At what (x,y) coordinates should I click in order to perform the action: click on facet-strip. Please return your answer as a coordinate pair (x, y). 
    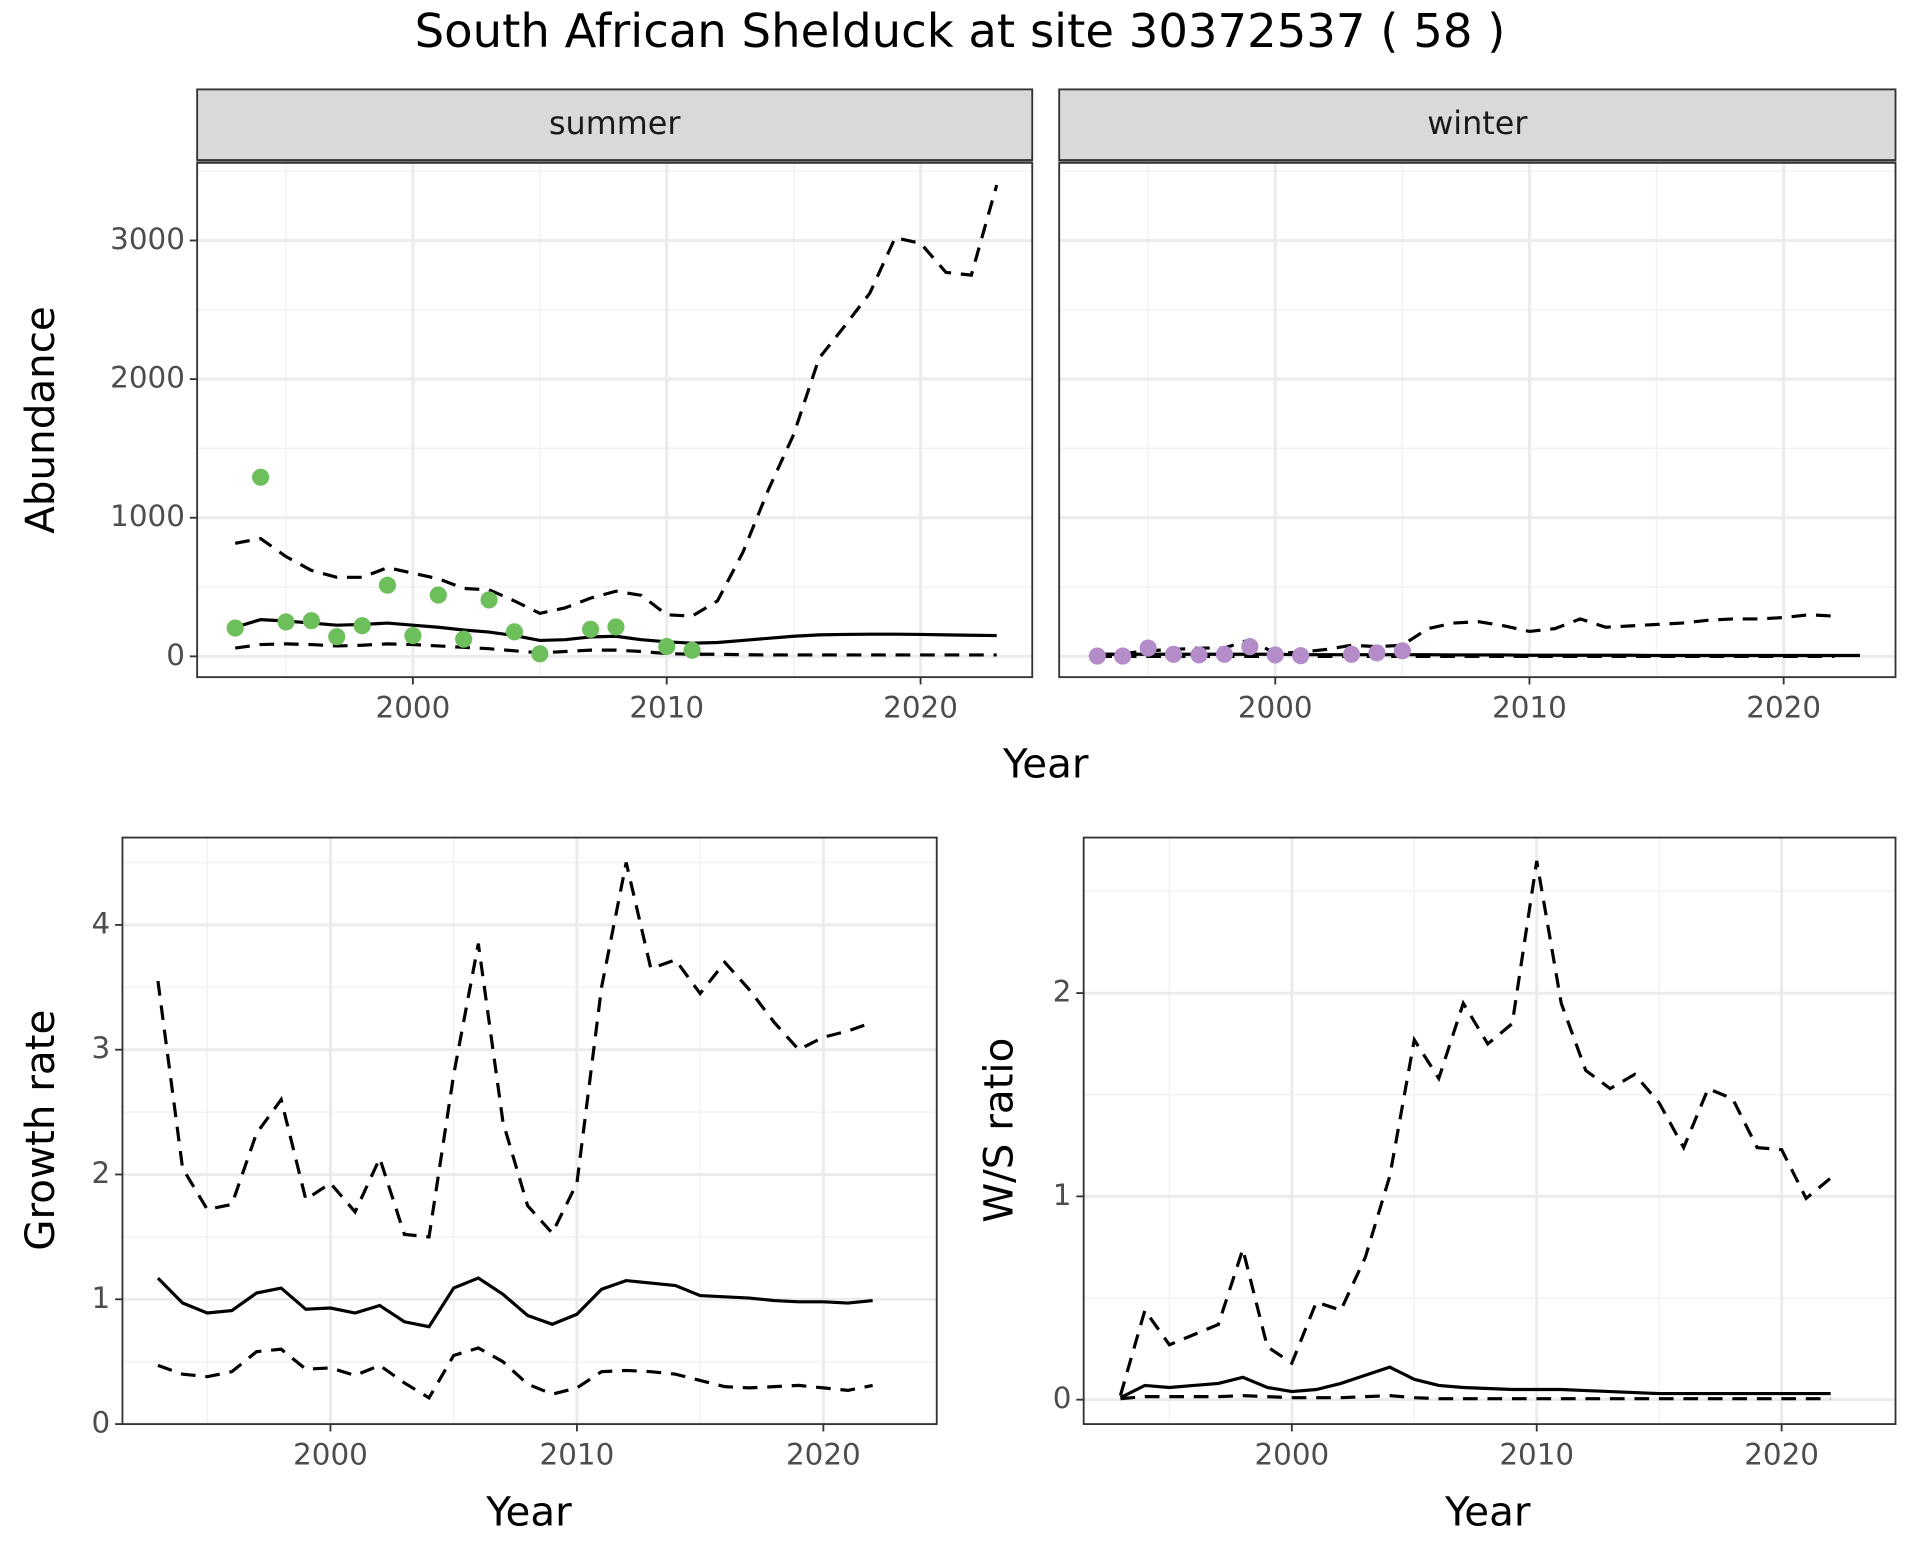
    Looking at the image, I should click on (615, 125).